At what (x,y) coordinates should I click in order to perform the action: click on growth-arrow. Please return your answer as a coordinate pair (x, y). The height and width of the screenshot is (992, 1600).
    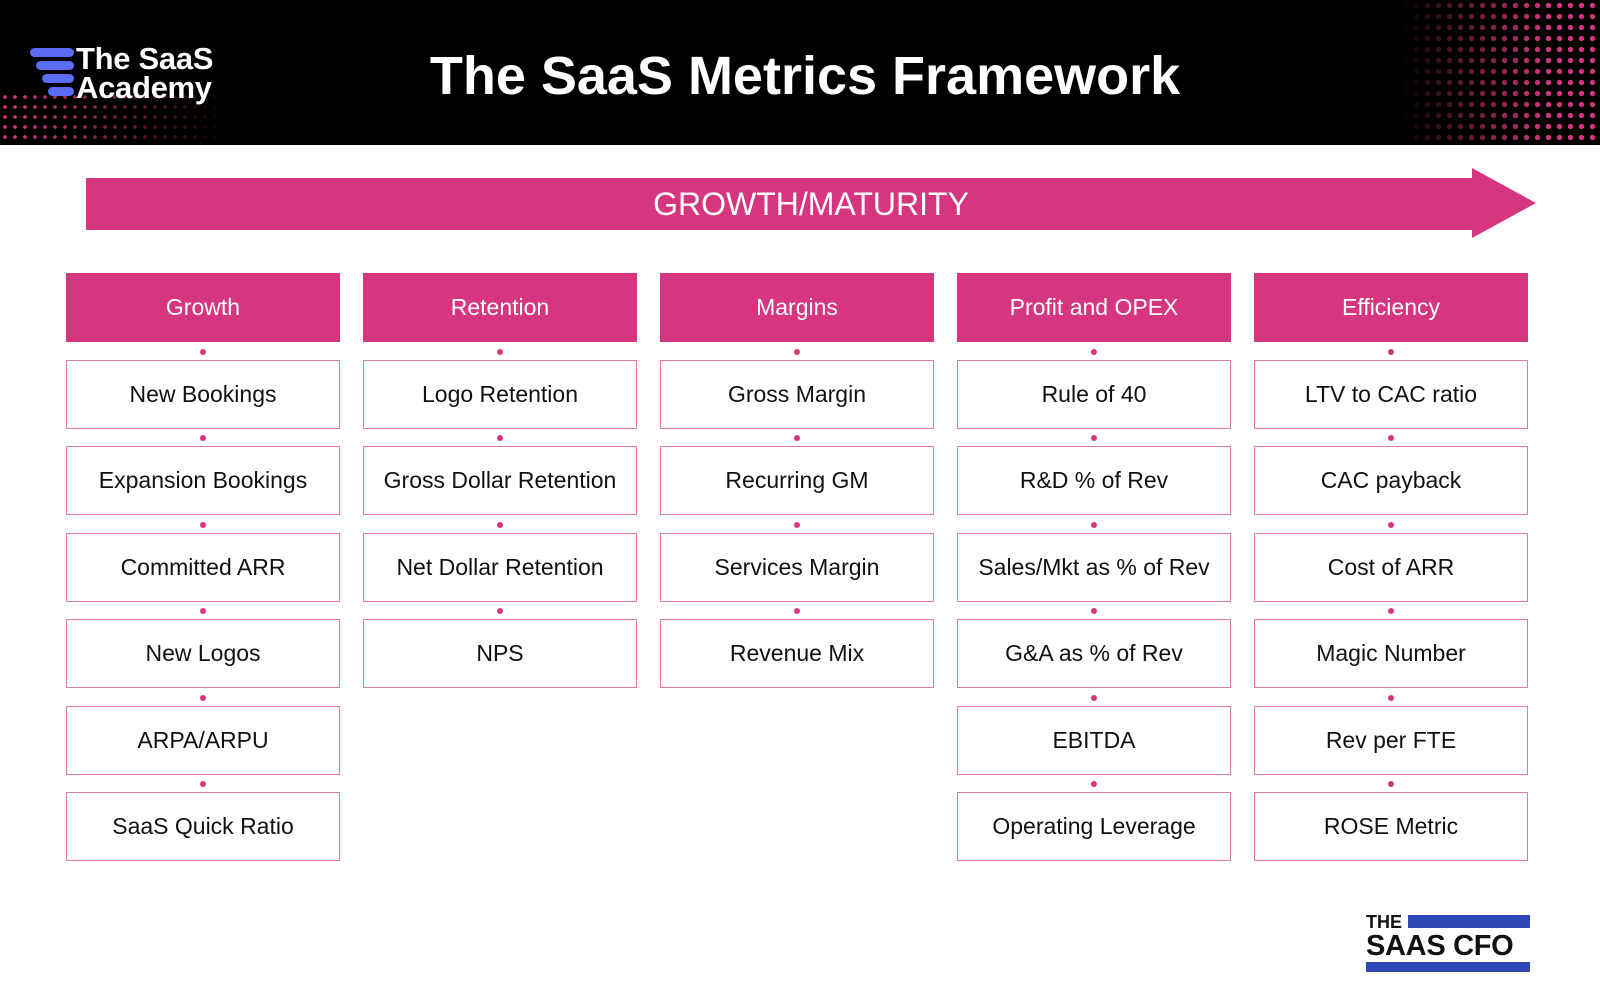
    Looking at the image, I should click on (811, 203).